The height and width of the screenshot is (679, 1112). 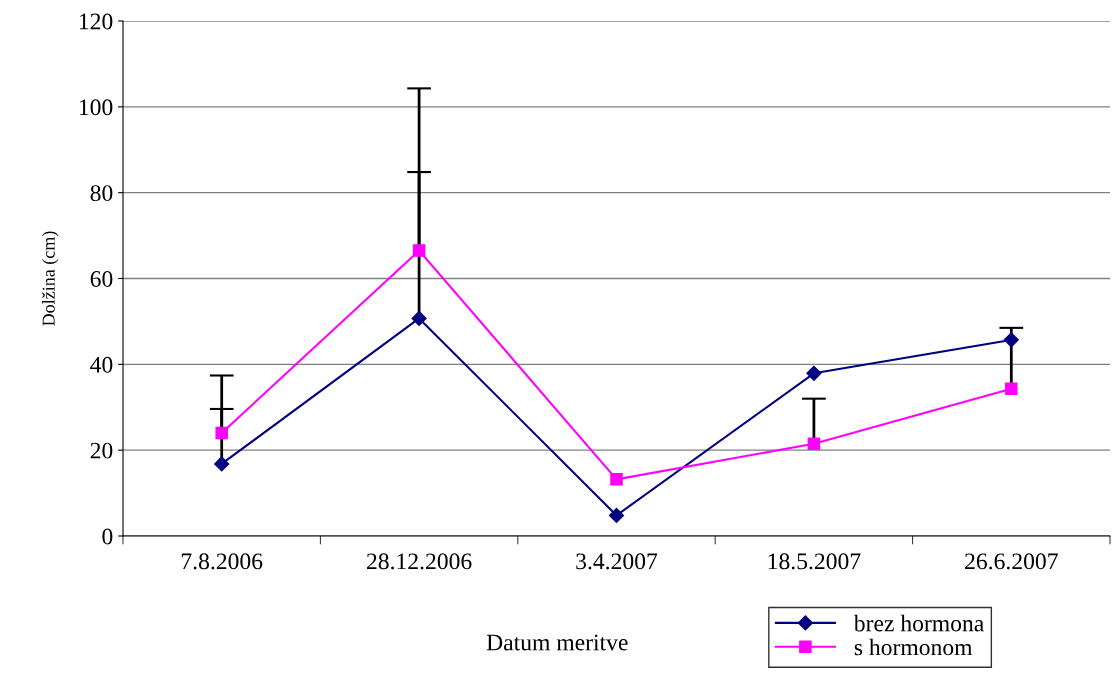 What do you see at coordinates (101, 364) in the screenshot?
I see `y-tick-label: 40` at bounding box center [101, 364].